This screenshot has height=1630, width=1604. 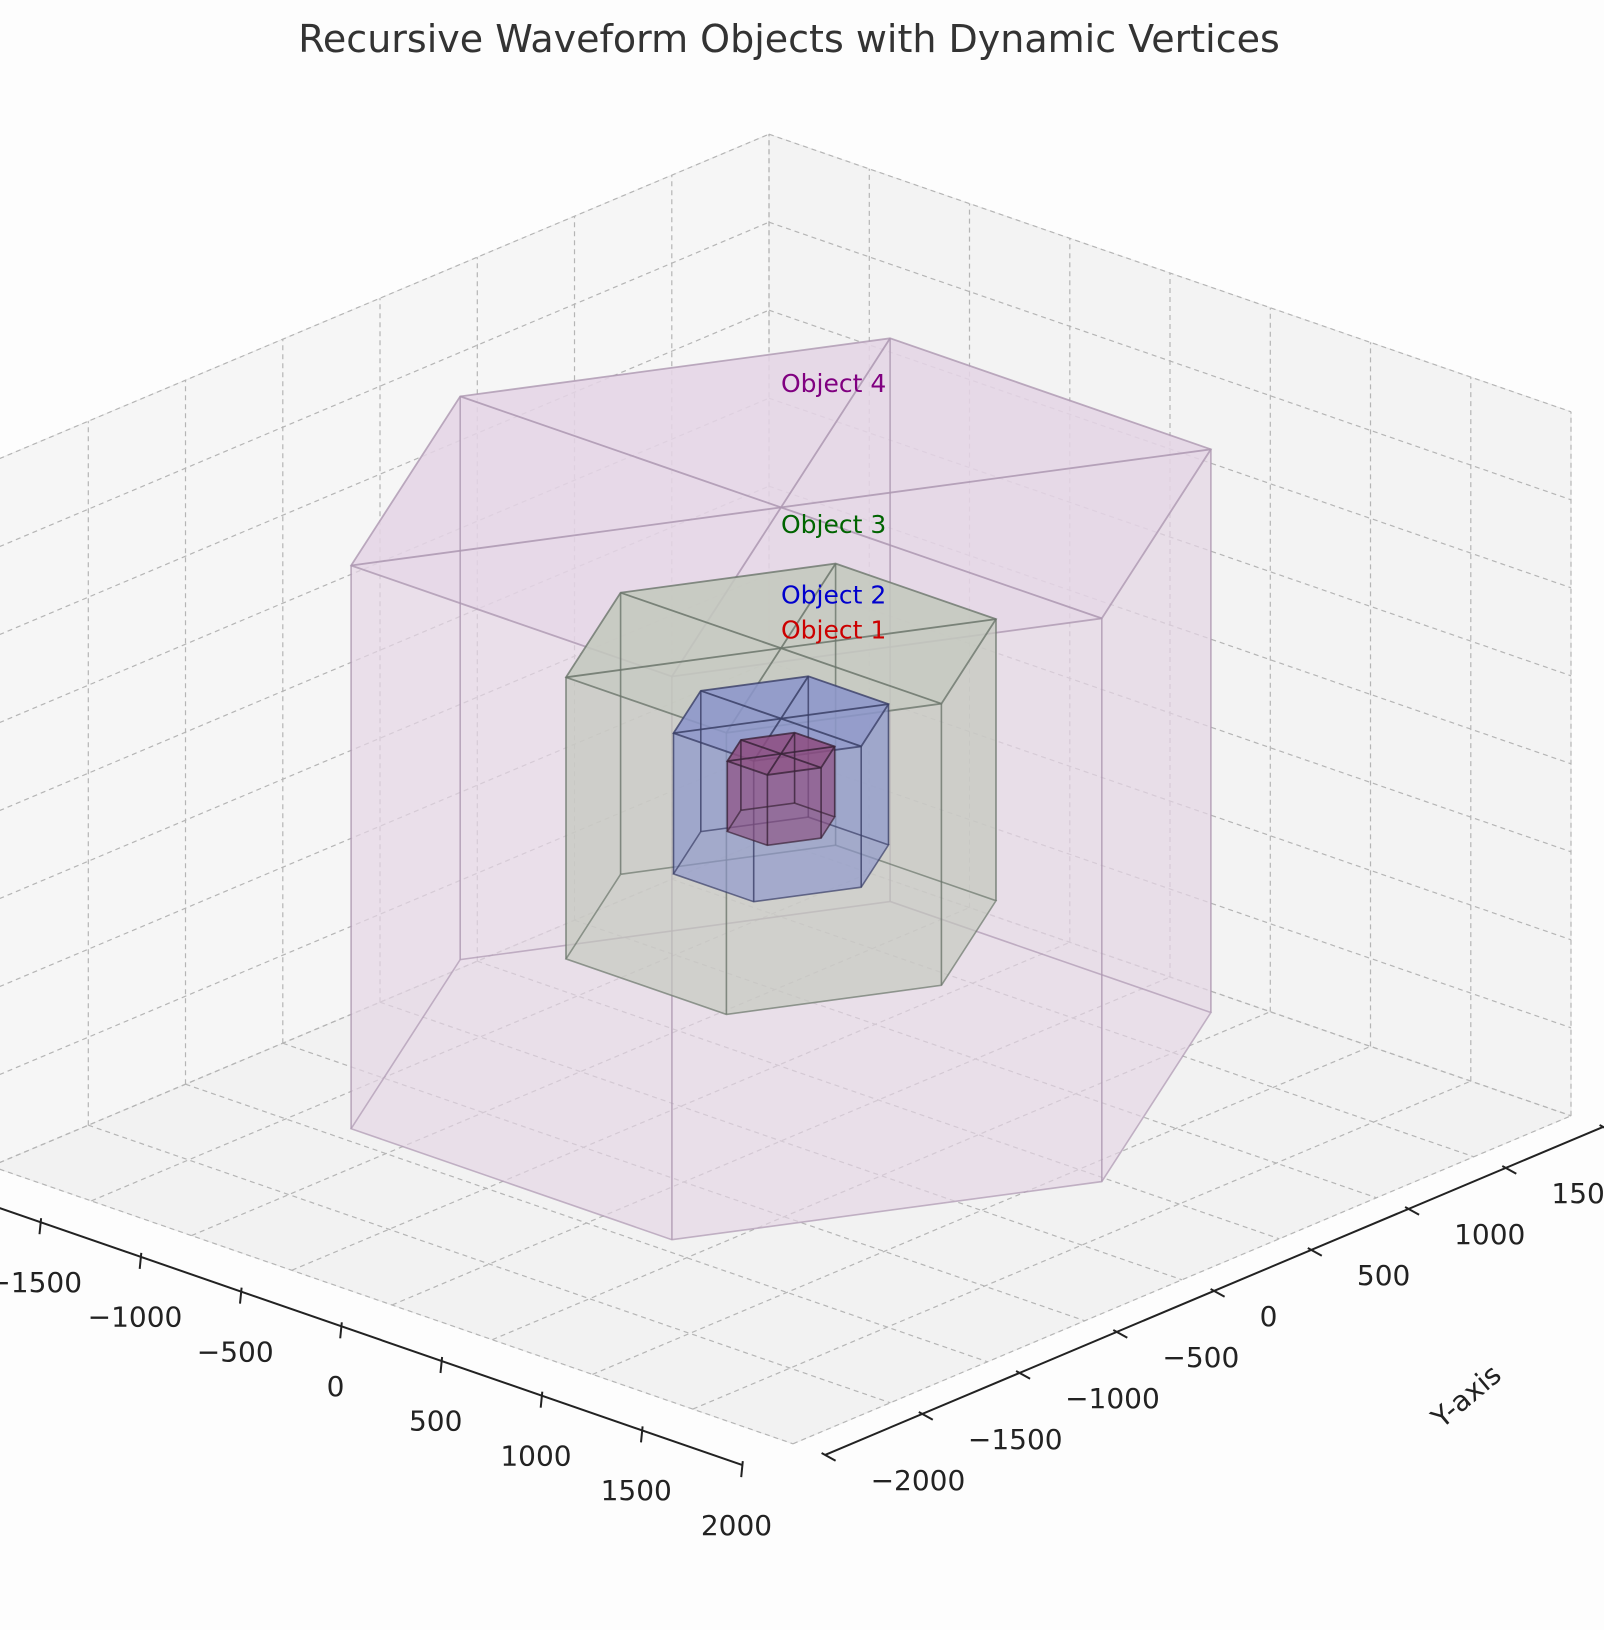 I want to click on x-axis-tick-label: 2000, so click(x=736, y=1525).